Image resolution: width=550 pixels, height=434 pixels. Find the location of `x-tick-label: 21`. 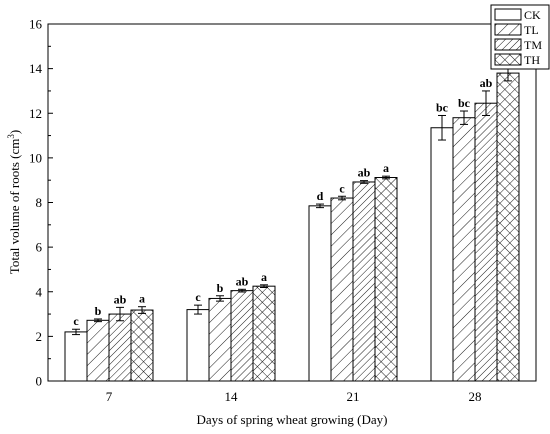

x-tick-label: 21 is located at coordinates (353, 396).